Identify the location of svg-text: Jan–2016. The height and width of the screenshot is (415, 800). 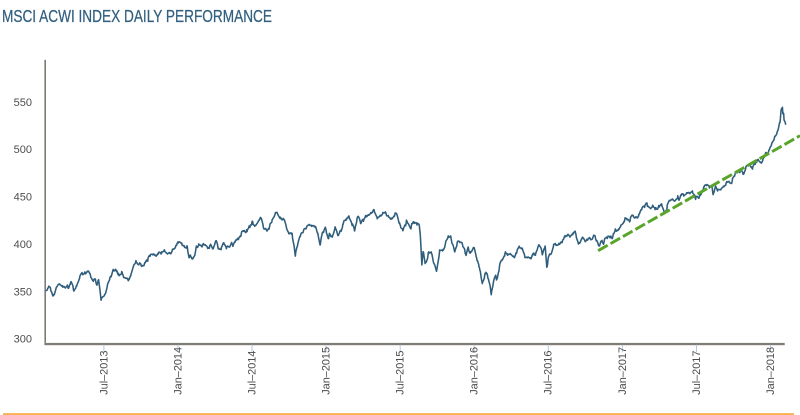
(475, 371).